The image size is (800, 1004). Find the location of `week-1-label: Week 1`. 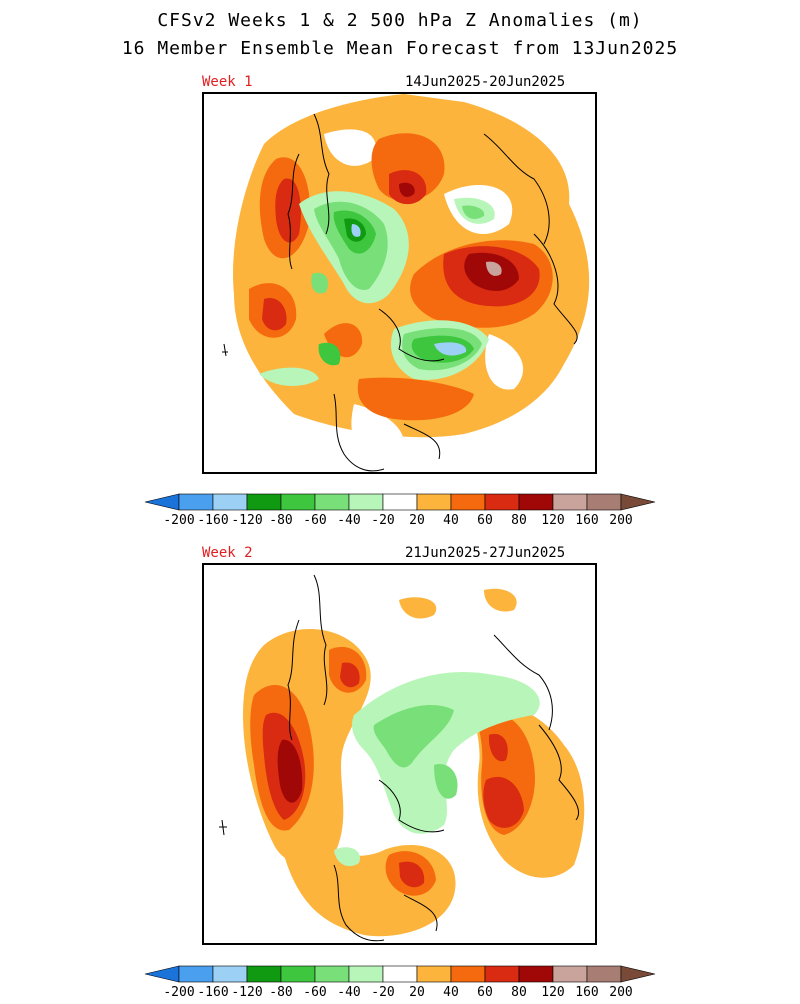

week-1-label: Week 1 is located at coordinates (227, 82).